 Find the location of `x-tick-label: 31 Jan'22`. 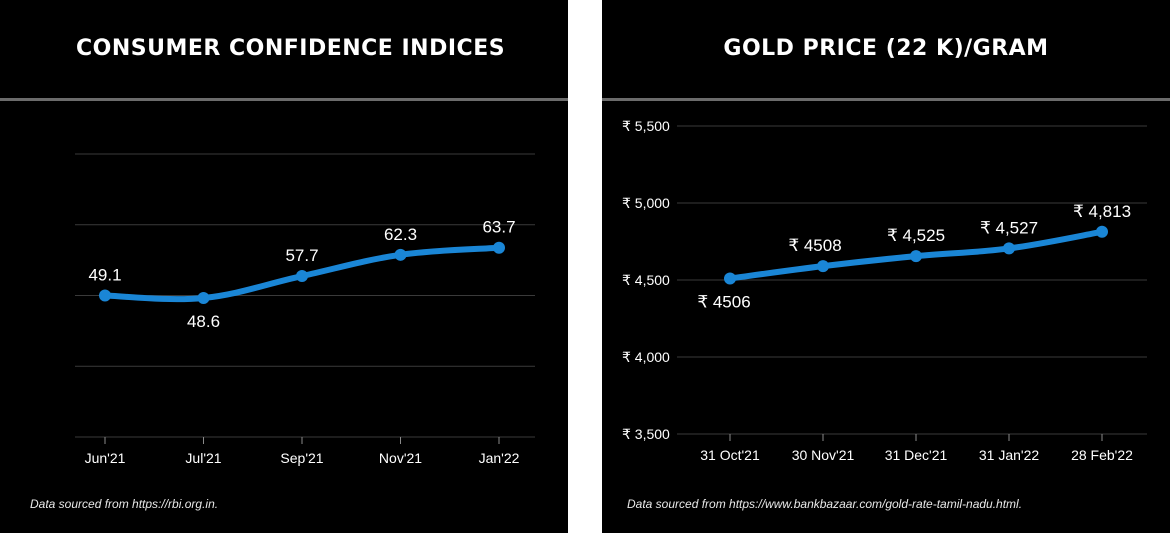

x-tick-label: 31 Jan'22 is located at coordinates (1009, 455).